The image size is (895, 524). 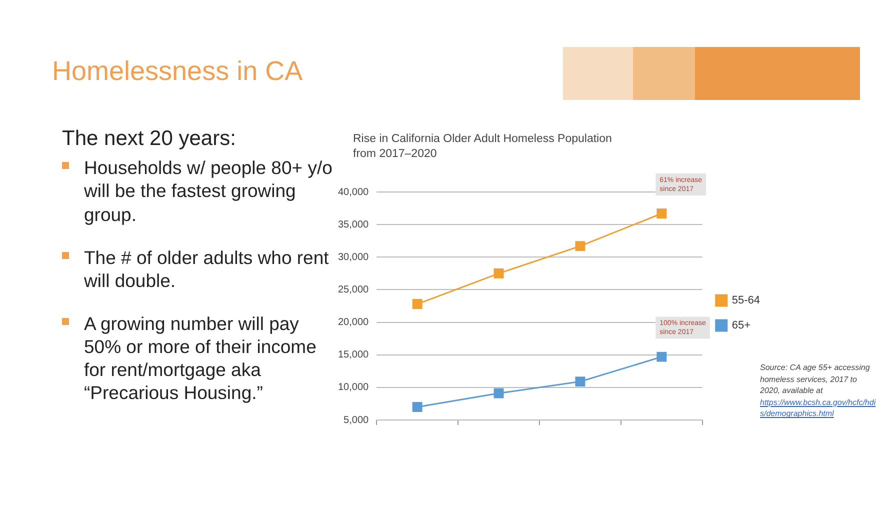 I want to click on y-tick-label: 5,000, so click(x=357, y=420).